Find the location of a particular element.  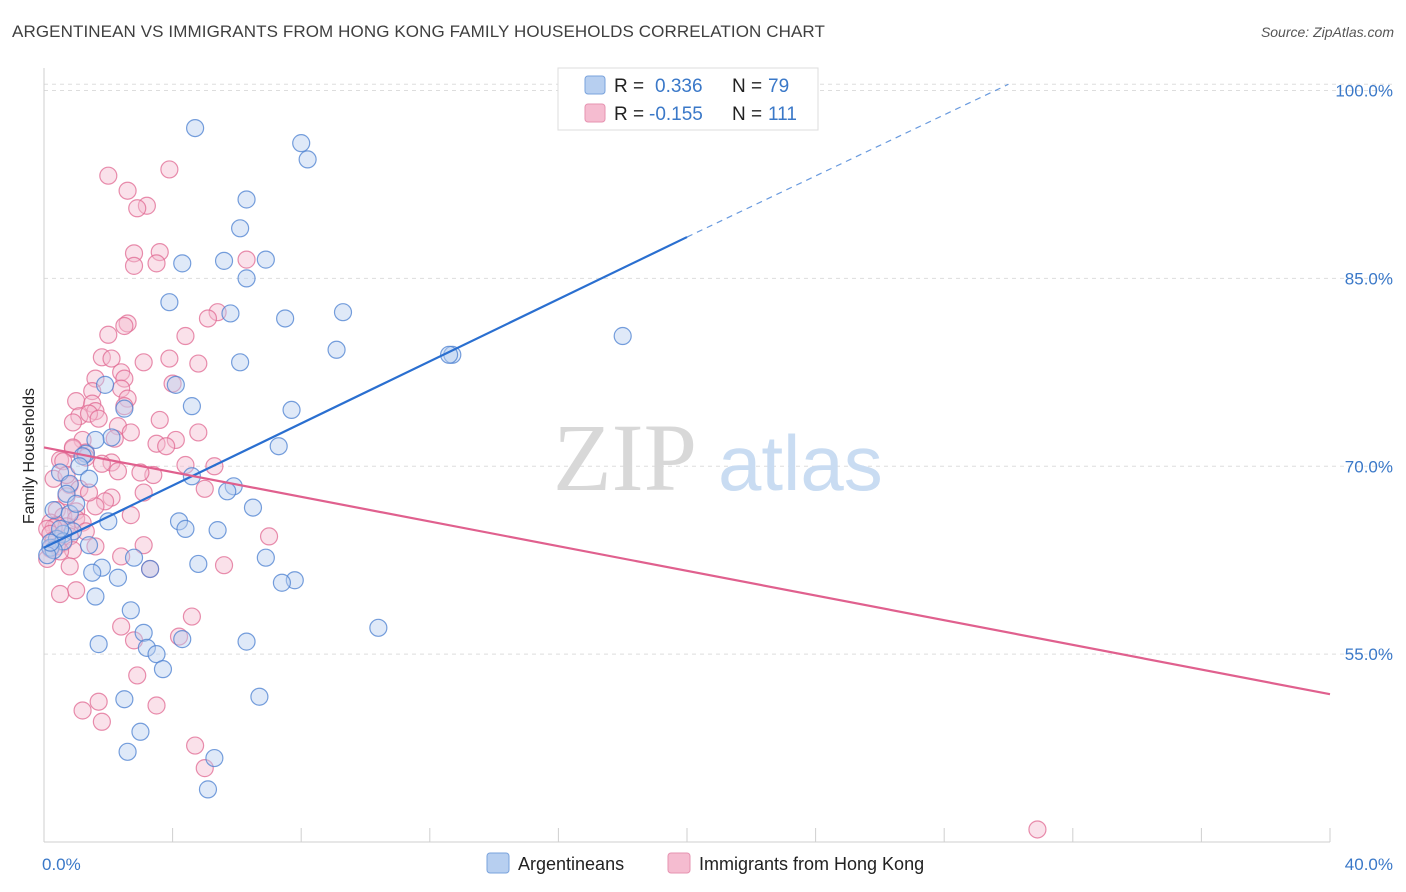

source-label: Source: ZipAtlas.com is located at coordinates (1327, 32).